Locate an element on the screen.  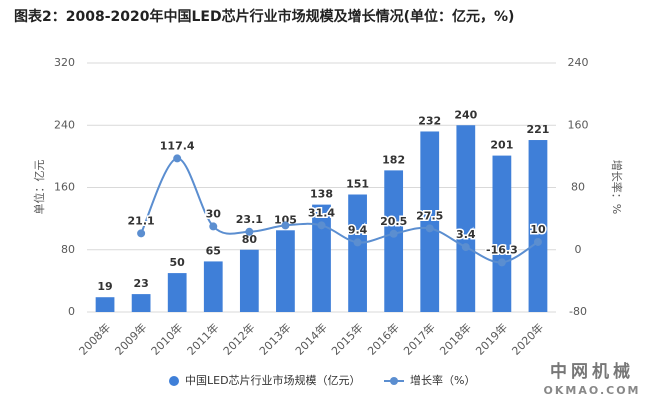
line-value-label: 31.4 is located at coordinates (321, 212).